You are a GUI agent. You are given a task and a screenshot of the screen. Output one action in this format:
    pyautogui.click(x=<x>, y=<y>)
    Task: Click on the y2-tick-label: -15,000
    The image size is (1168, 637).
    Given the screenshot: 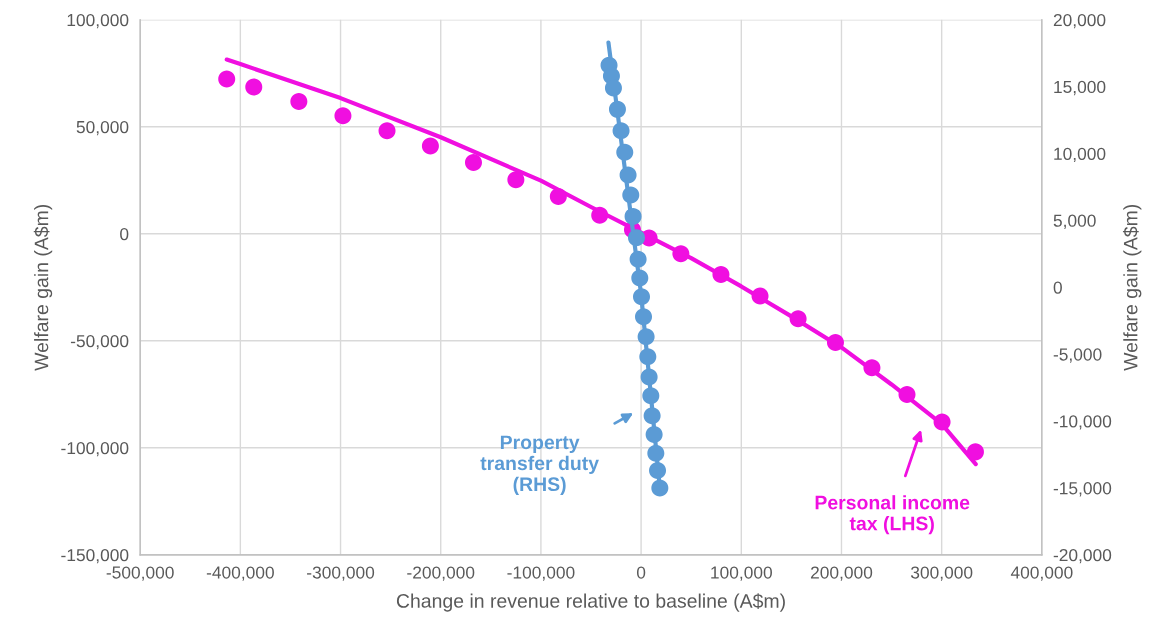 What is the action you would take?
    pyautogui.click(x=1082, y=489)
    